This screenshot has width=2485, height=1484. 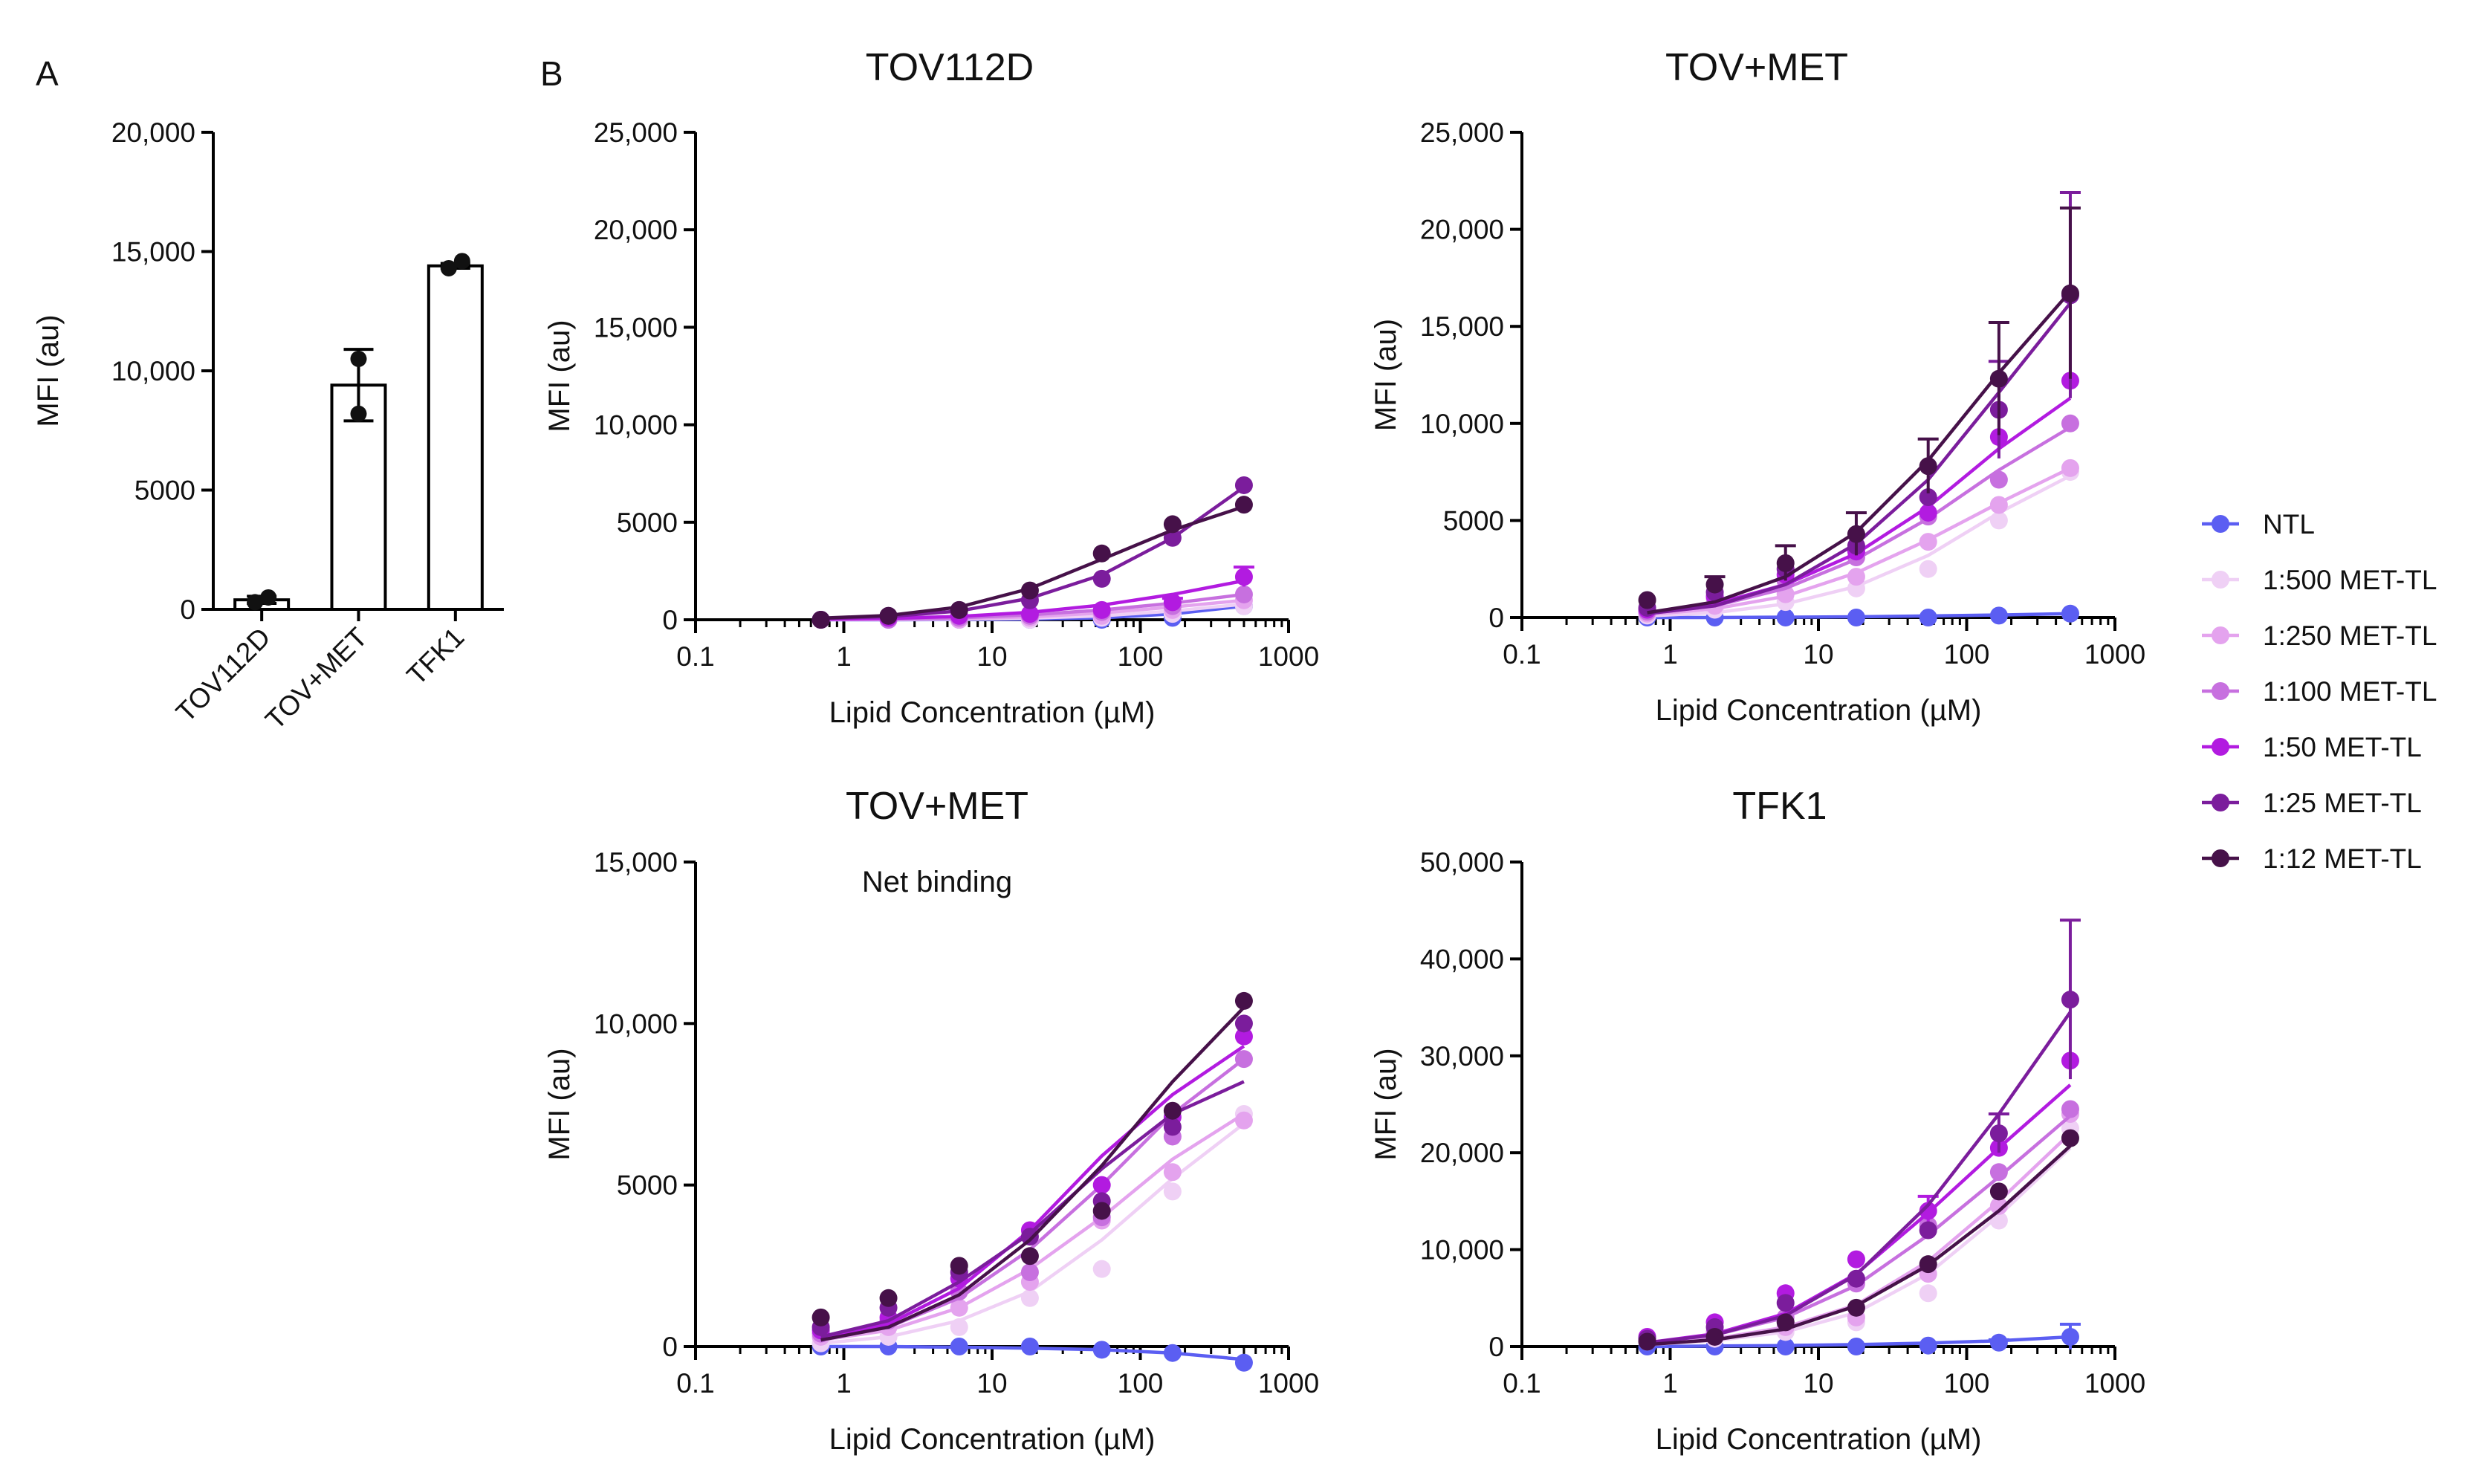 I want to click on chart-title: TOV+MET, so click(x=1757, y=68).